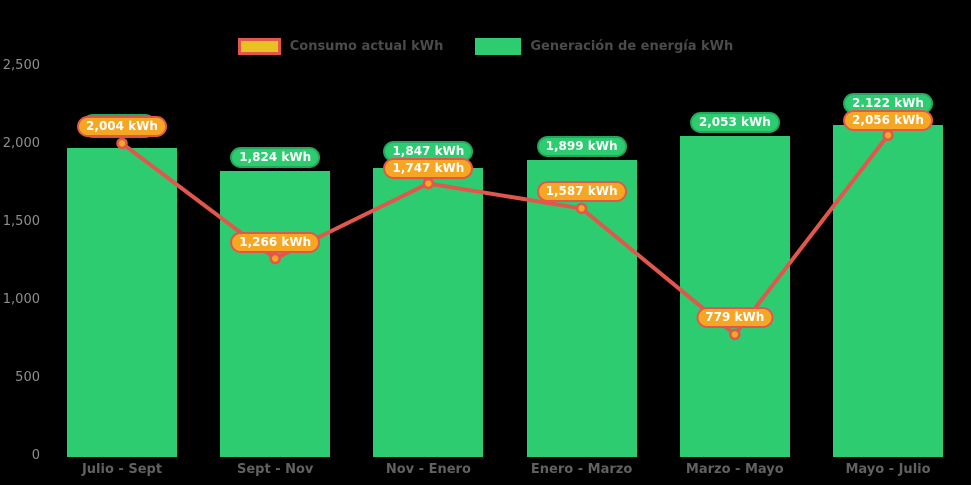  I want to click on consumo-value-label: 2,056 kWh, so click(888, 121).